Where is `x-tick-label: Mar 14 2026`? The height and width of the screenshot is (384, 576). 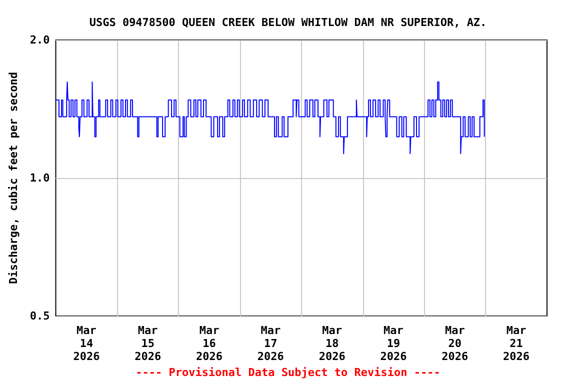
x-tick-label: Mar 14 2026 is located at coordinates (86, 343).